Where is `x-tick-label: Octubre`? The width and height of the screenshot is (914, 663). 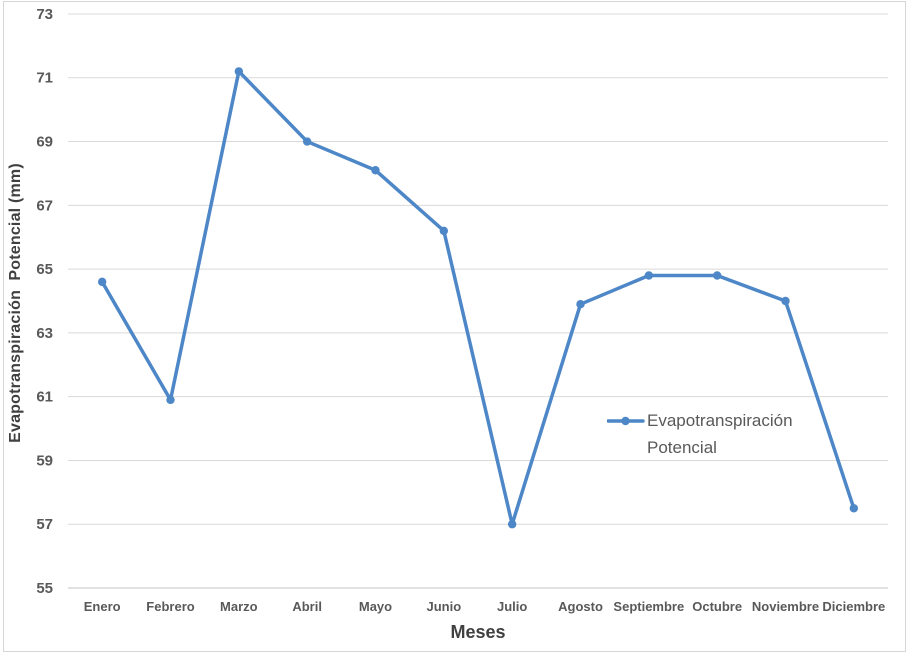
x-tick-label: Octubre is located at coordinates (717, 606).